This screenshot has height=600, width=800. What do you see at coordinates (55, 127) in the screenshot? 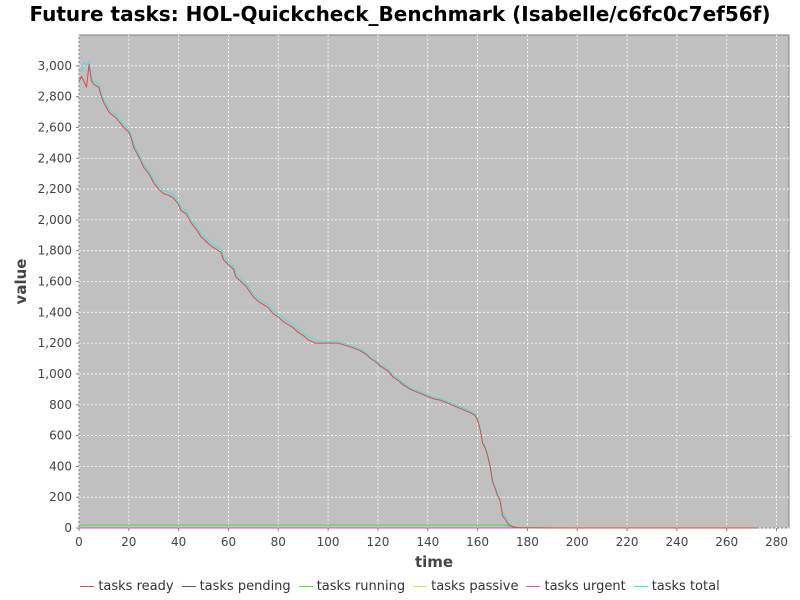
I see `y-tick-label: 2,600` at bounding box center [55, 127].